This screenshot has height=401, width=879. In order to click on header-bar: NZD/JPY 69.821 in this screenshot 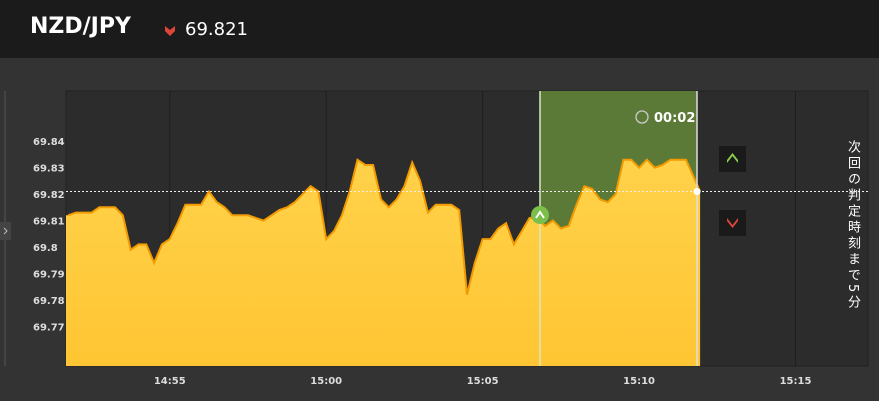, I will do `click(439, 29)`.